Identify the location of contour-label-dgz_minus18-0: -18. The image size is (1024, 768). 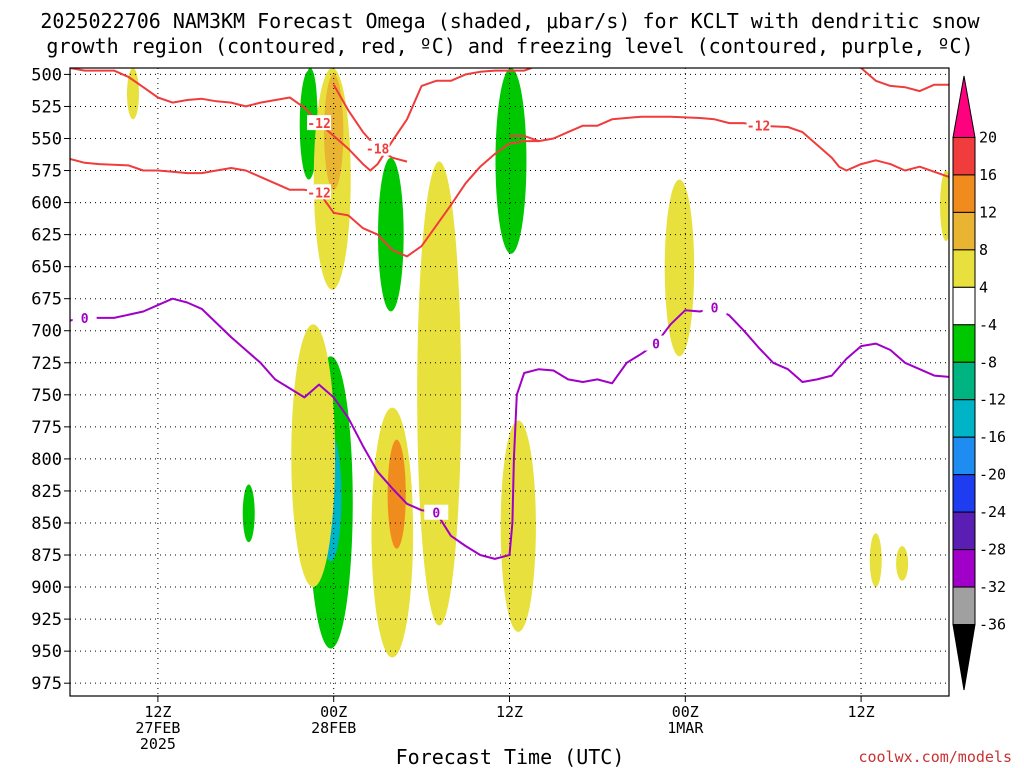
(378, 150).